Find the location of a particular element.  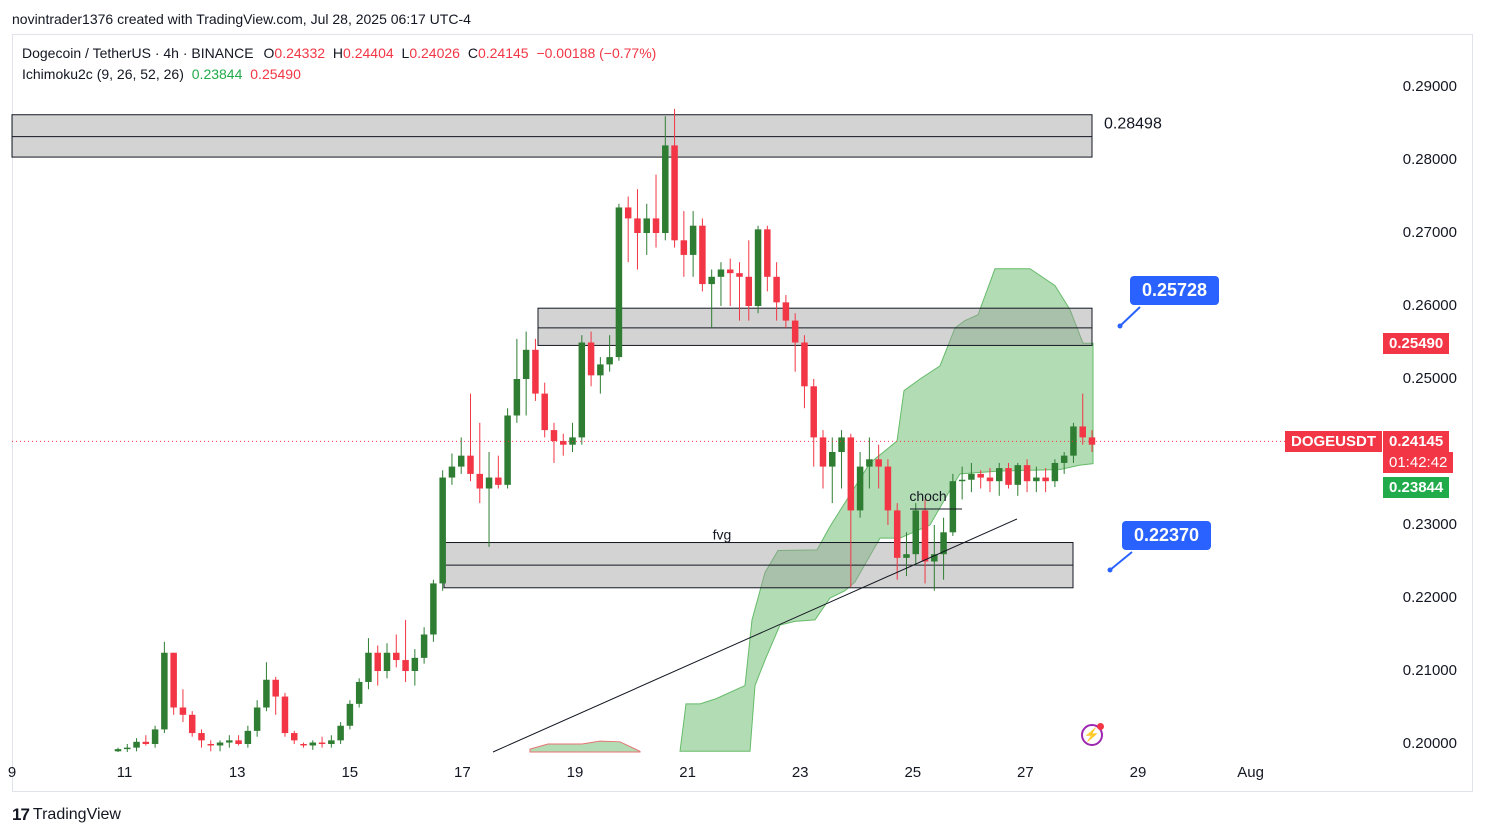

price-tick-label: 0.22000 is located at coordinates (1429, 597).